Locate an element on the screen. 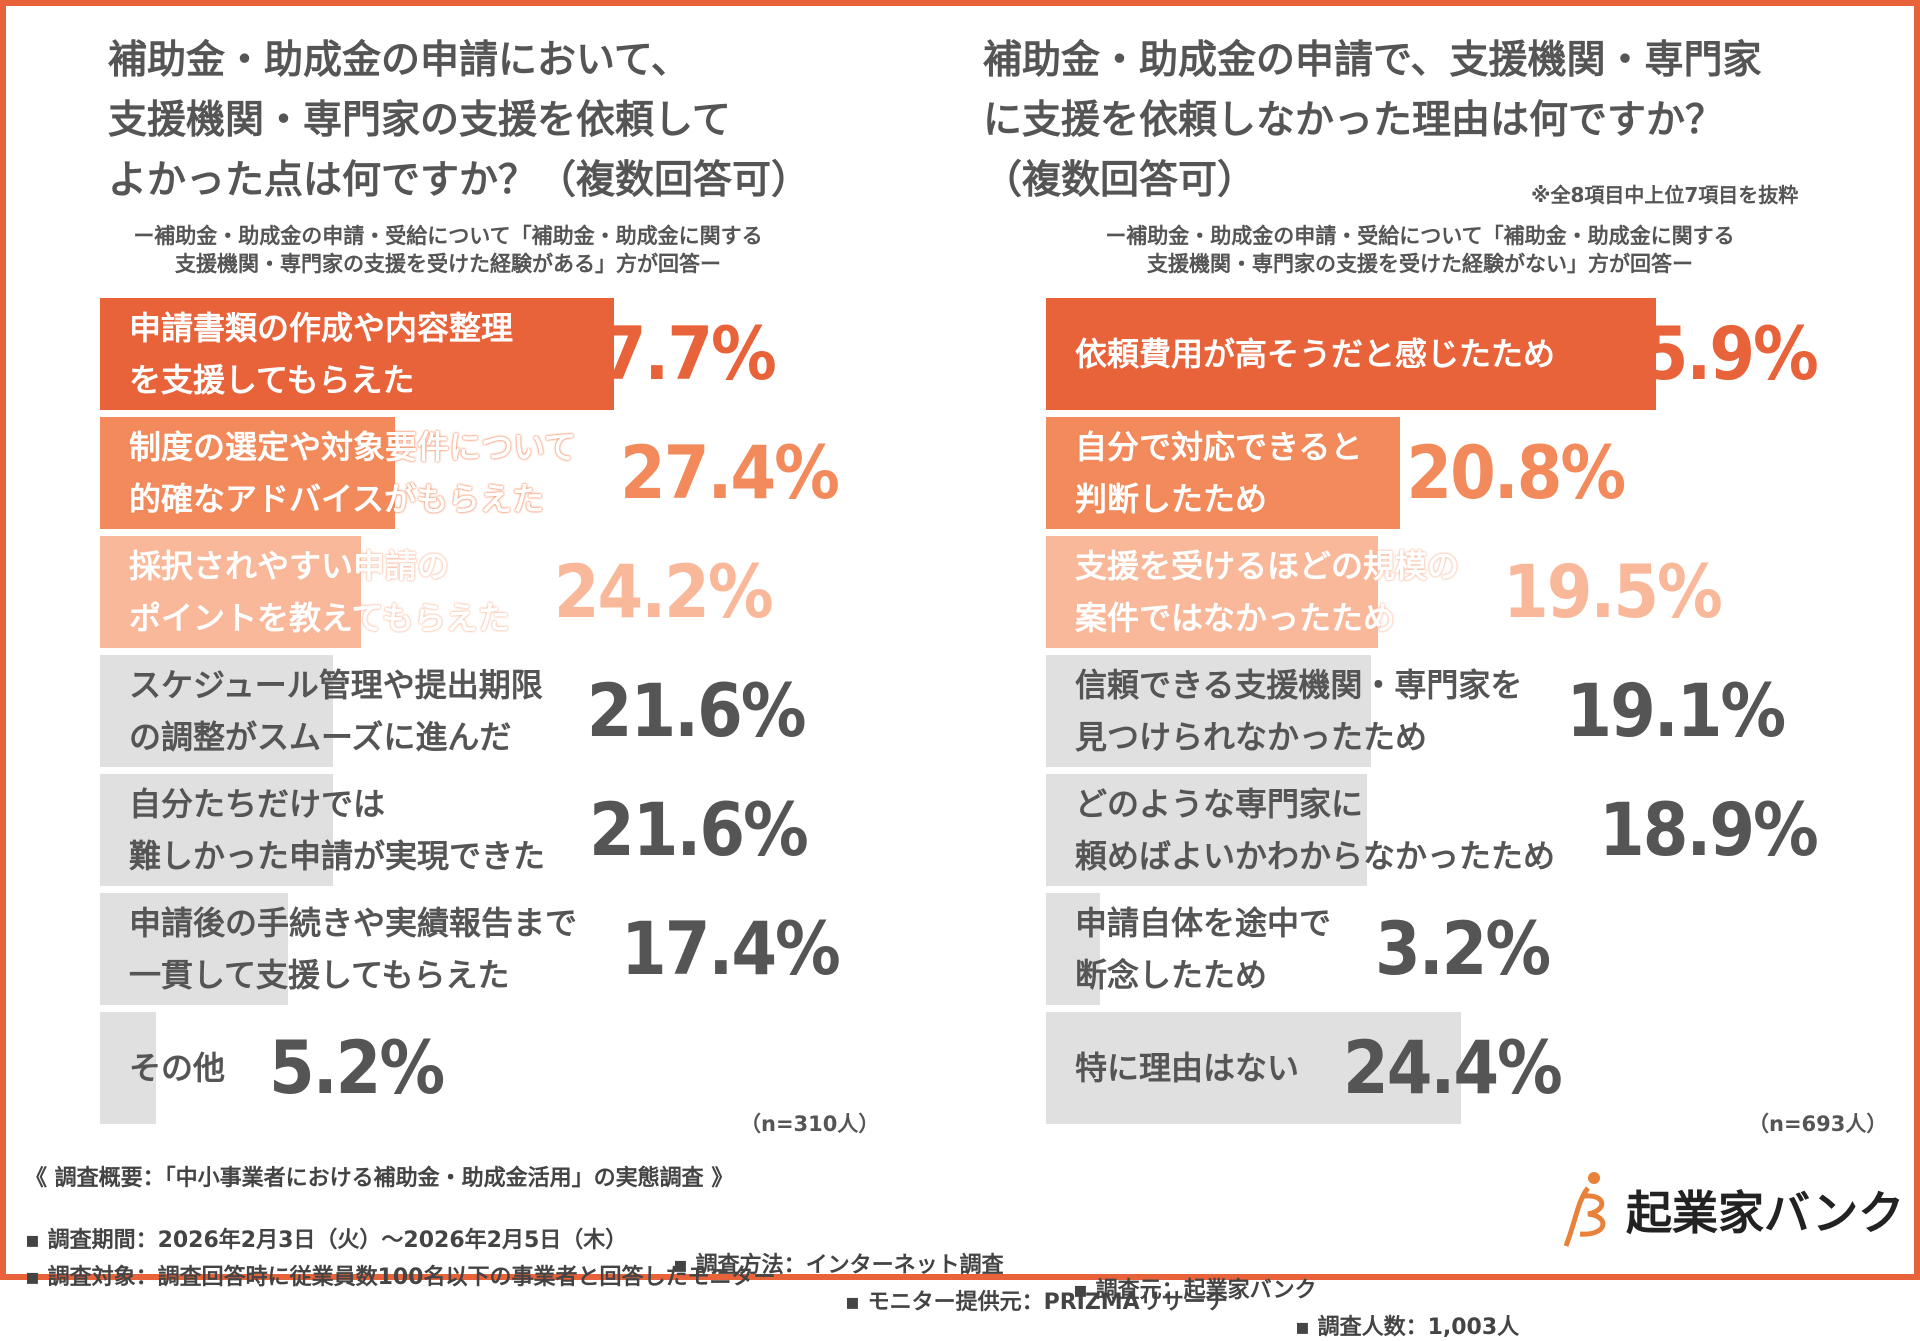  value-label: 3.2% is located at coordinates (1463, 949).